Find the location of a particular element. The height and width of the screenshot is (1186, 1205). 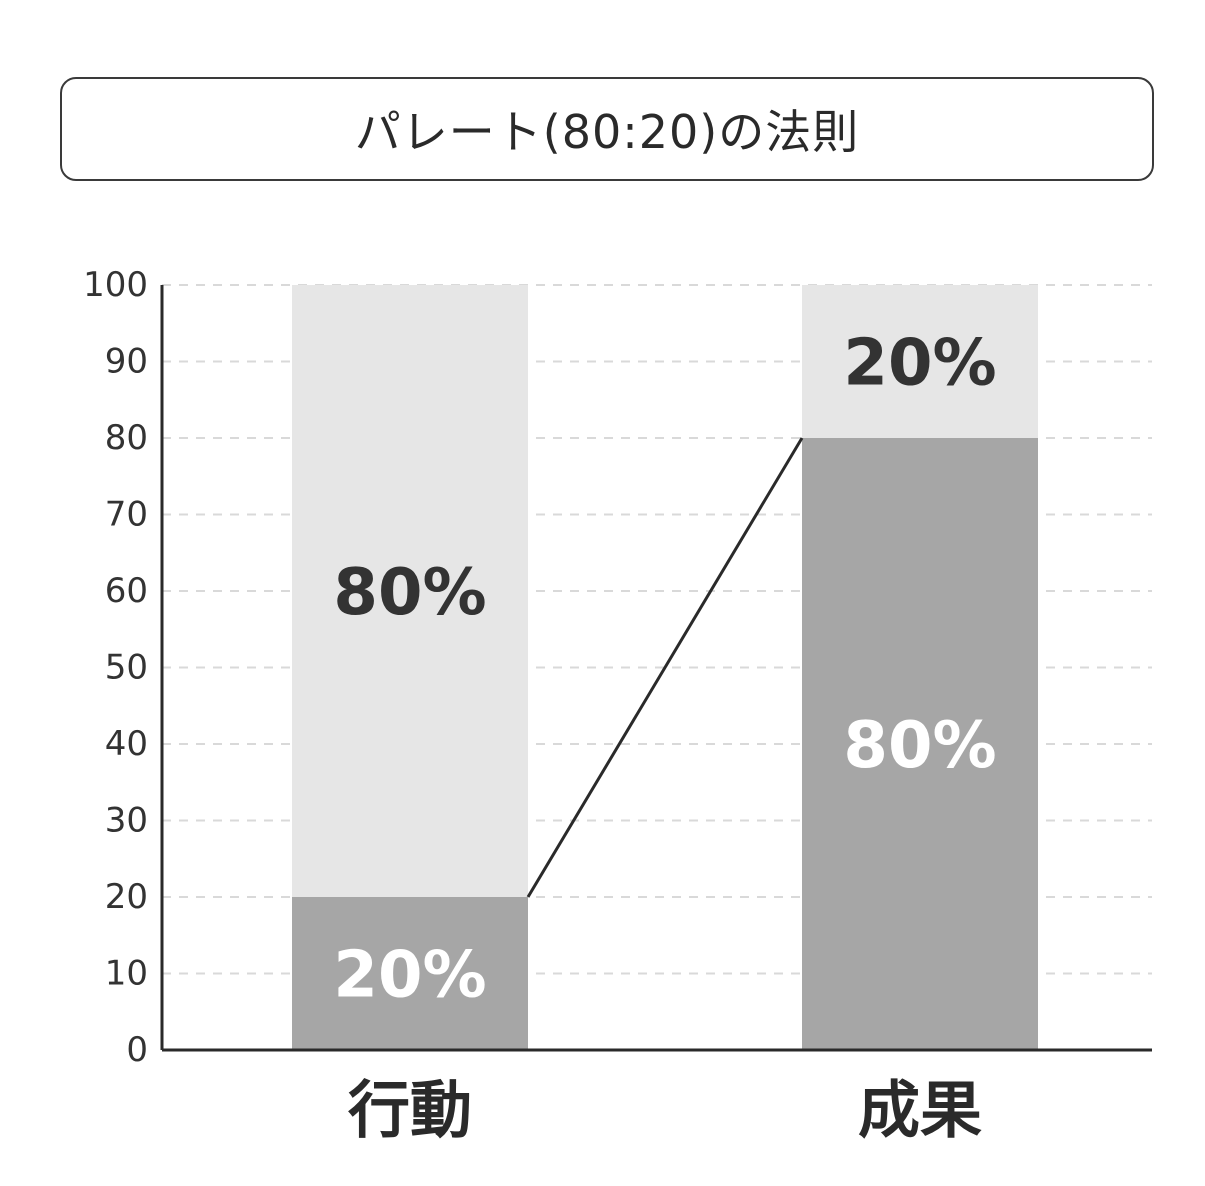

connector-line is located at coordinates (665, 667).